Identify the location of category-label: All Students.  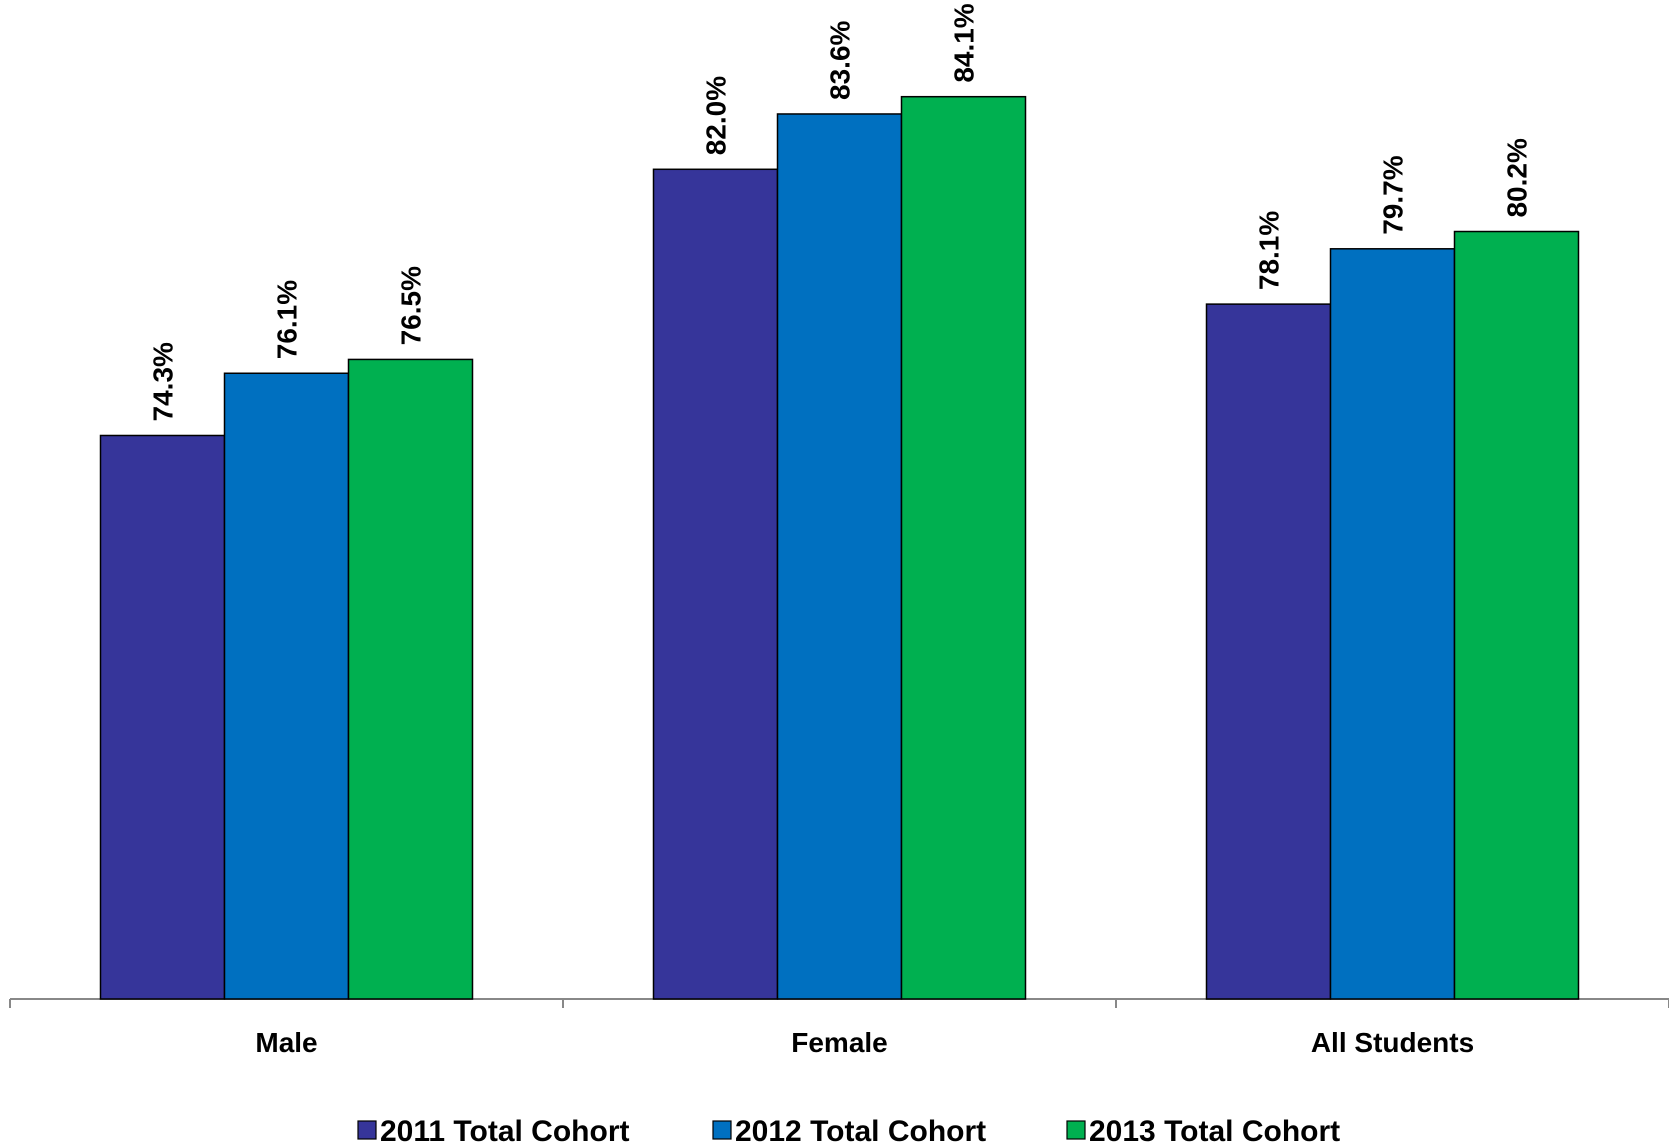
(1392, 1042).